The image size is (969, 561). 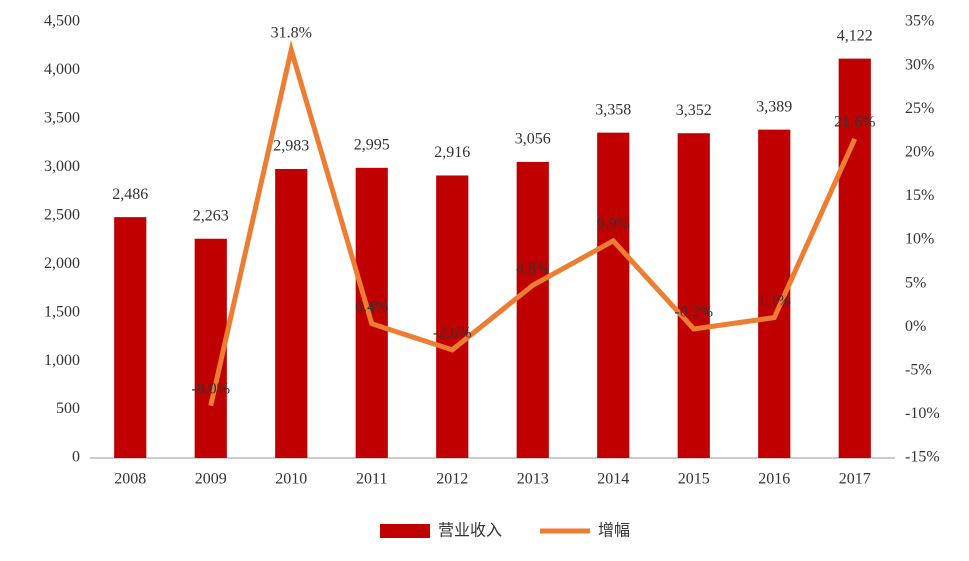 What do you see at coordinates (62, 69) in the screenshot?
I see `y-tick-label: 4,000` at bounding box center [62, 69].